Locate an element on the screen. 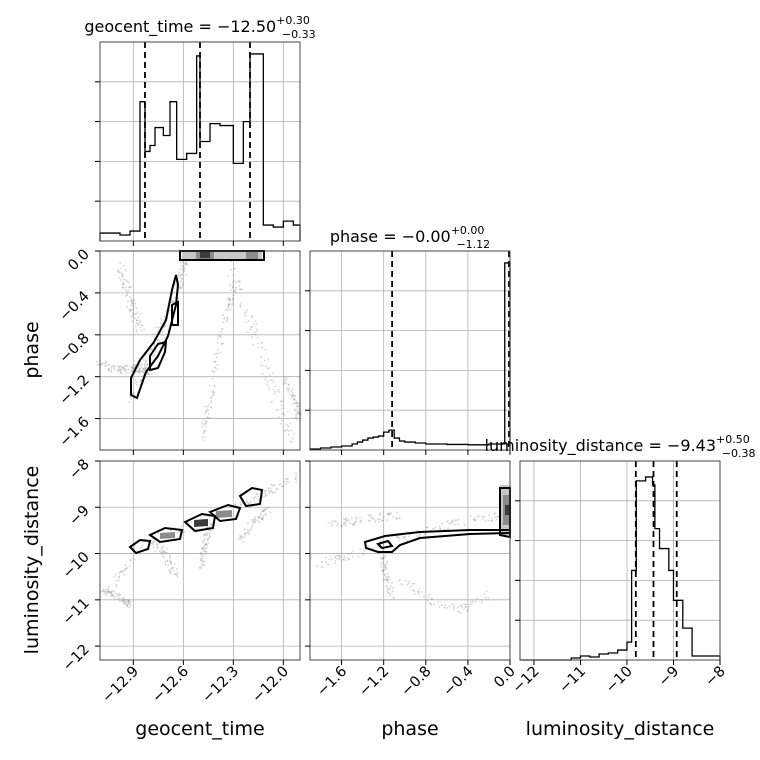 This screenshot has width=760, height=760. xlabel-luminosity-distance: luminosity_distance is located at coordinates (620, 729).